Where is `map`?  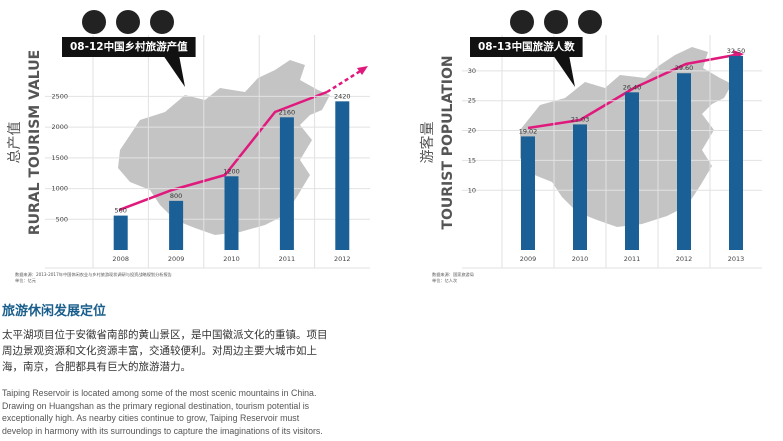 map is located at coordinates (224, 147).